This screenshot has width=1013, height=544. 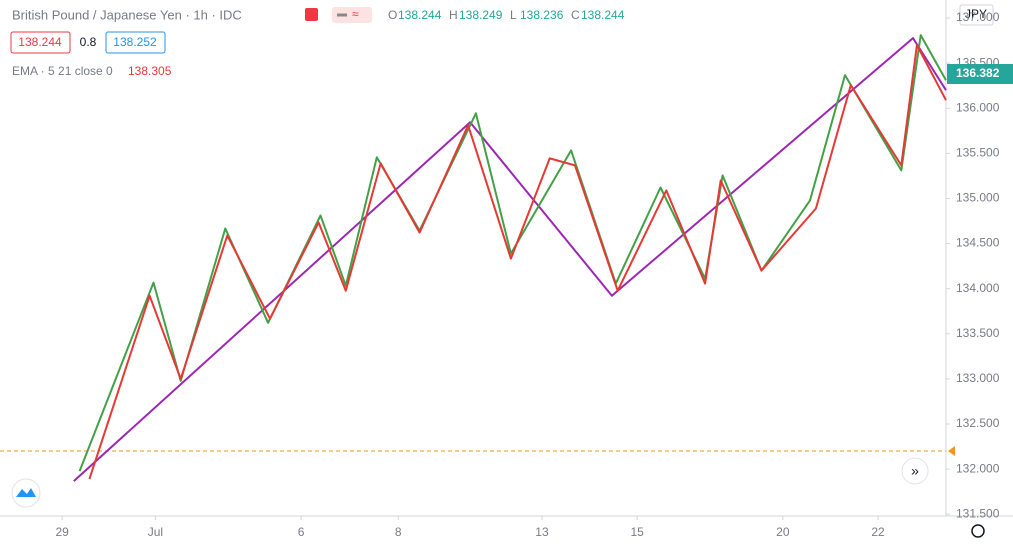 I want to click on ohlc-value: 138.236, so click(x=542, y=15).